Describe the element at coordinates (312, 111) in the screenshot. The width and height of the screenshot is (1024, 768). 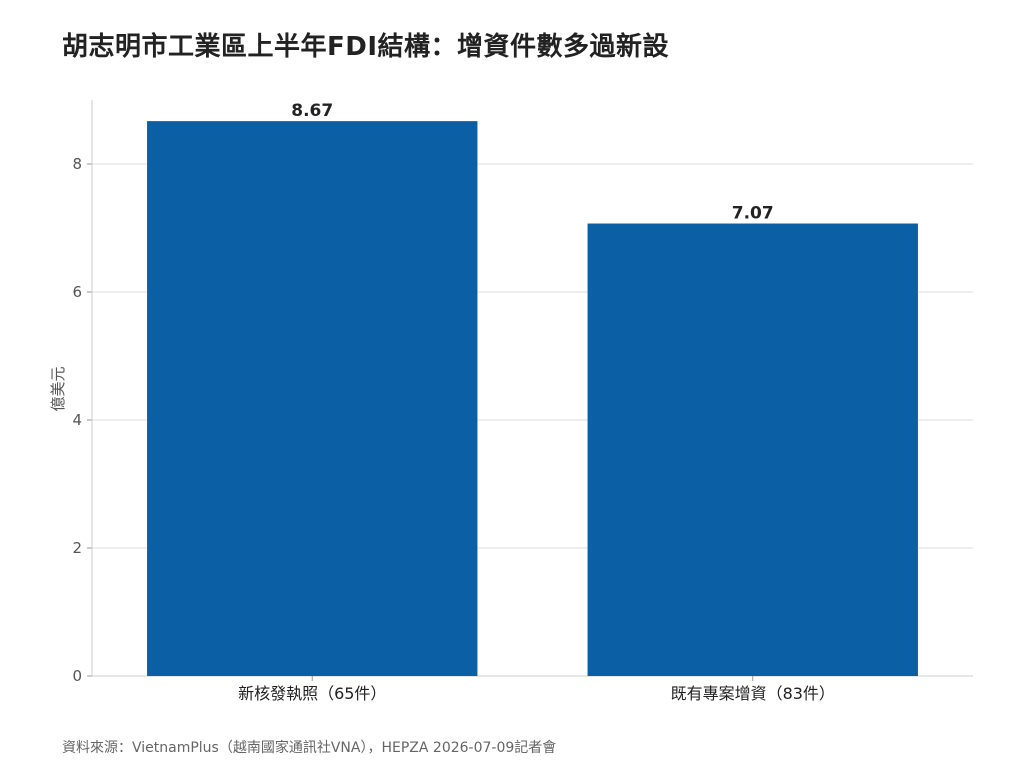
I see `bar-value-label: 8.67` at that location.